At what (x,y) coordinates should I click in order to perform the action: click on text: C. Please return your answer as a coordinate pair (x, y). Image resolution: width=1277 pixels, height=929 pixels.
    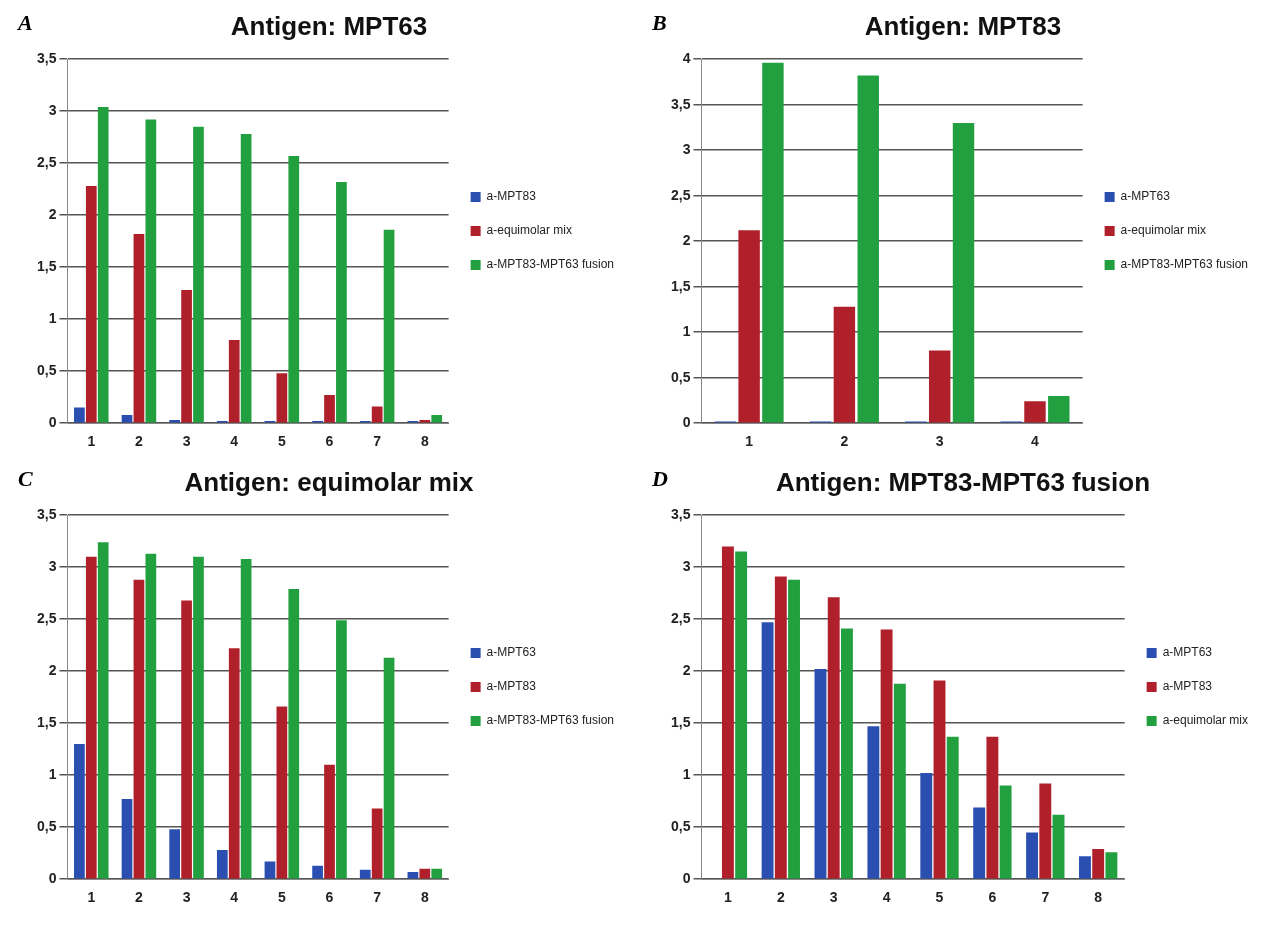
    Looking at the image, I should click on (25, 479).